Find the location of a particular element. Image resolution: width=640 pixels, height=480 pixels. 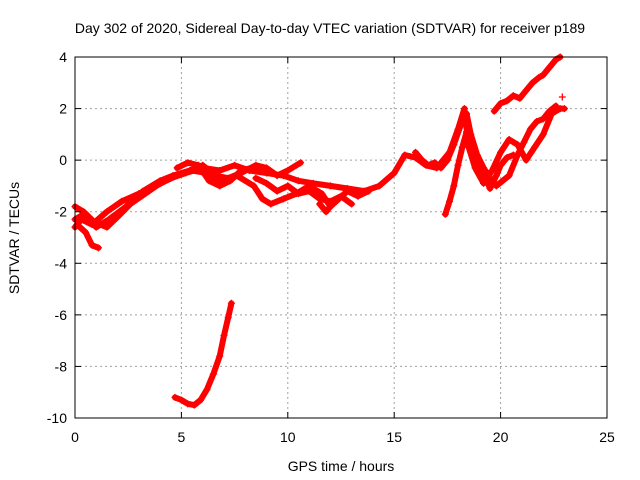

series-trace-h is located at coordinates (203, 354).